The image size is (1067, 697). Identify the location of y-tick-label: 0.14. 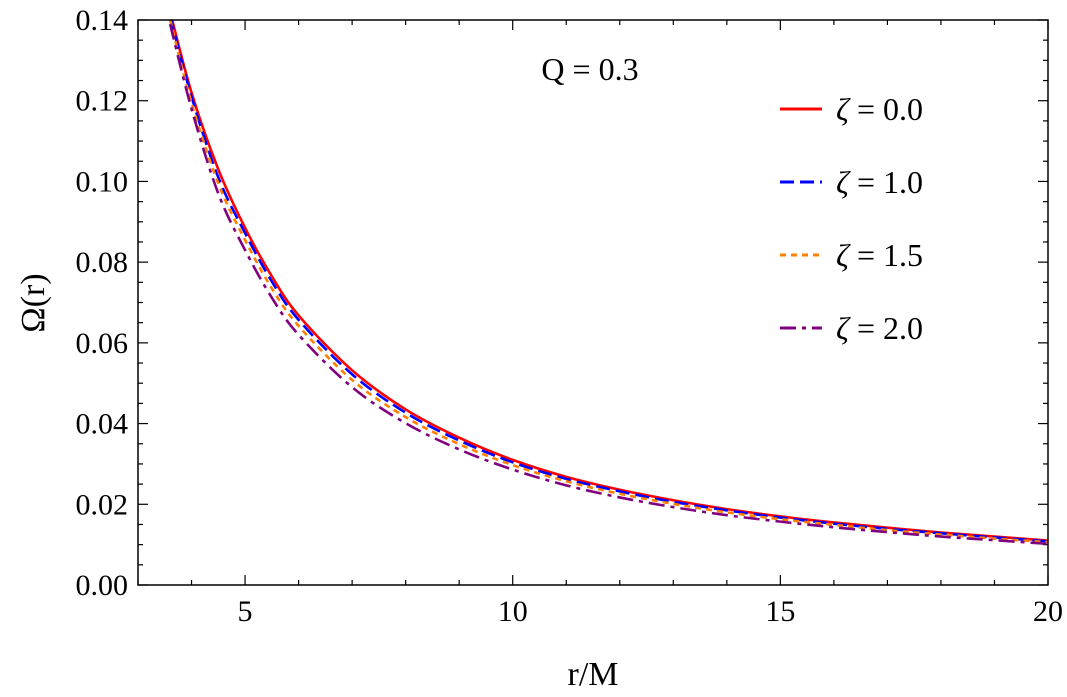
(102, 20).